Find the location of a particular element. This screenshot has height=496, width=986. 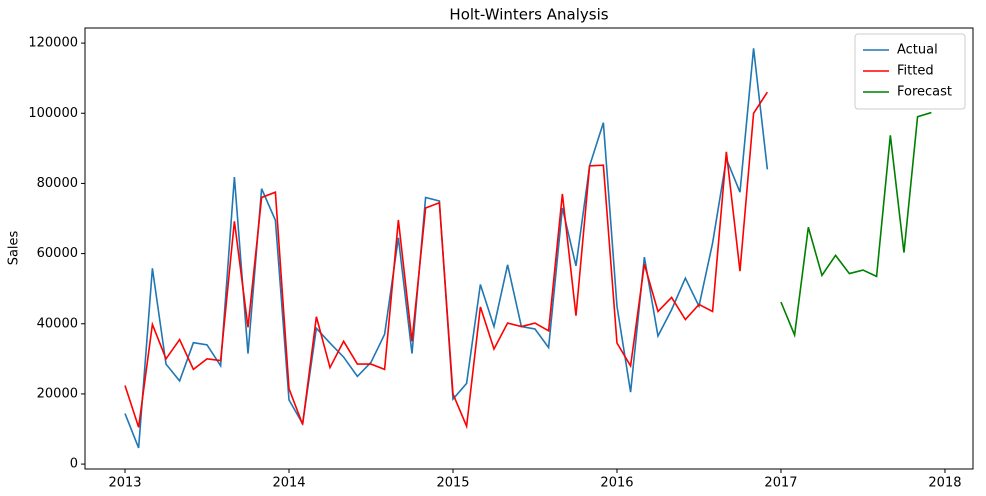

y-tick-label: 80000 is located at coordinates (57, 183).